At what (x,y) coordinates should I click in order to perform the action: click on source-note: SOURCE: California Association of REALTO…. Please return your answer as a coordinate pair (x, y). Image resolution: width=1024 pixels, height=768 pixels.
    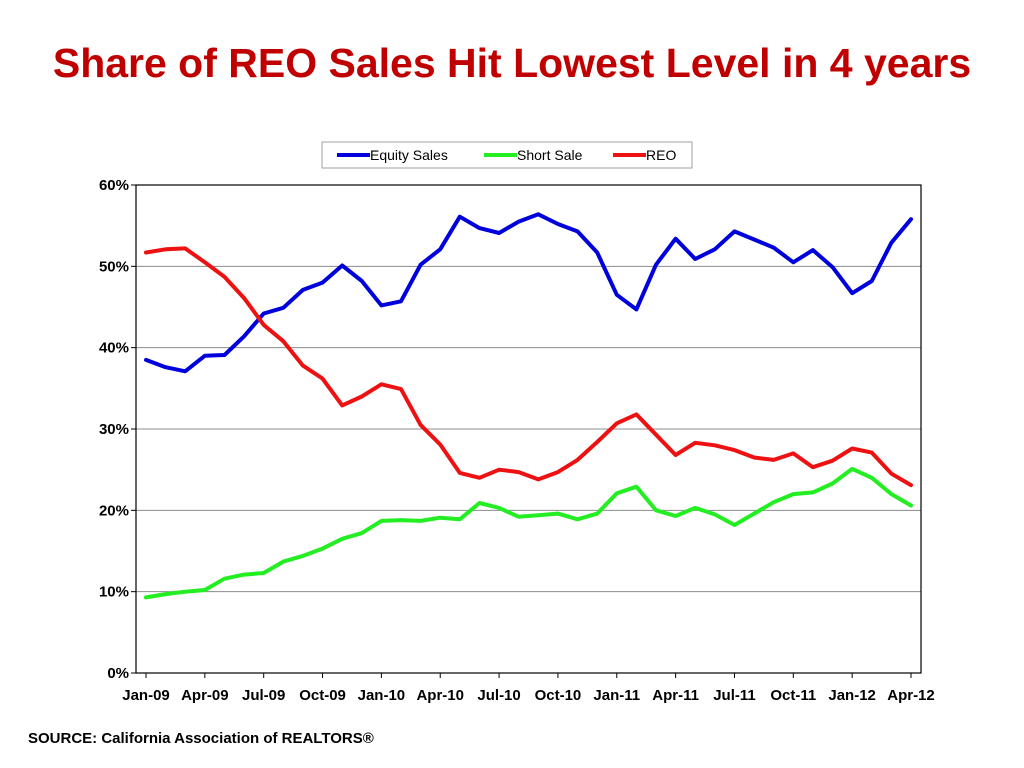
    Looking at the image, I should click on (201, 738).